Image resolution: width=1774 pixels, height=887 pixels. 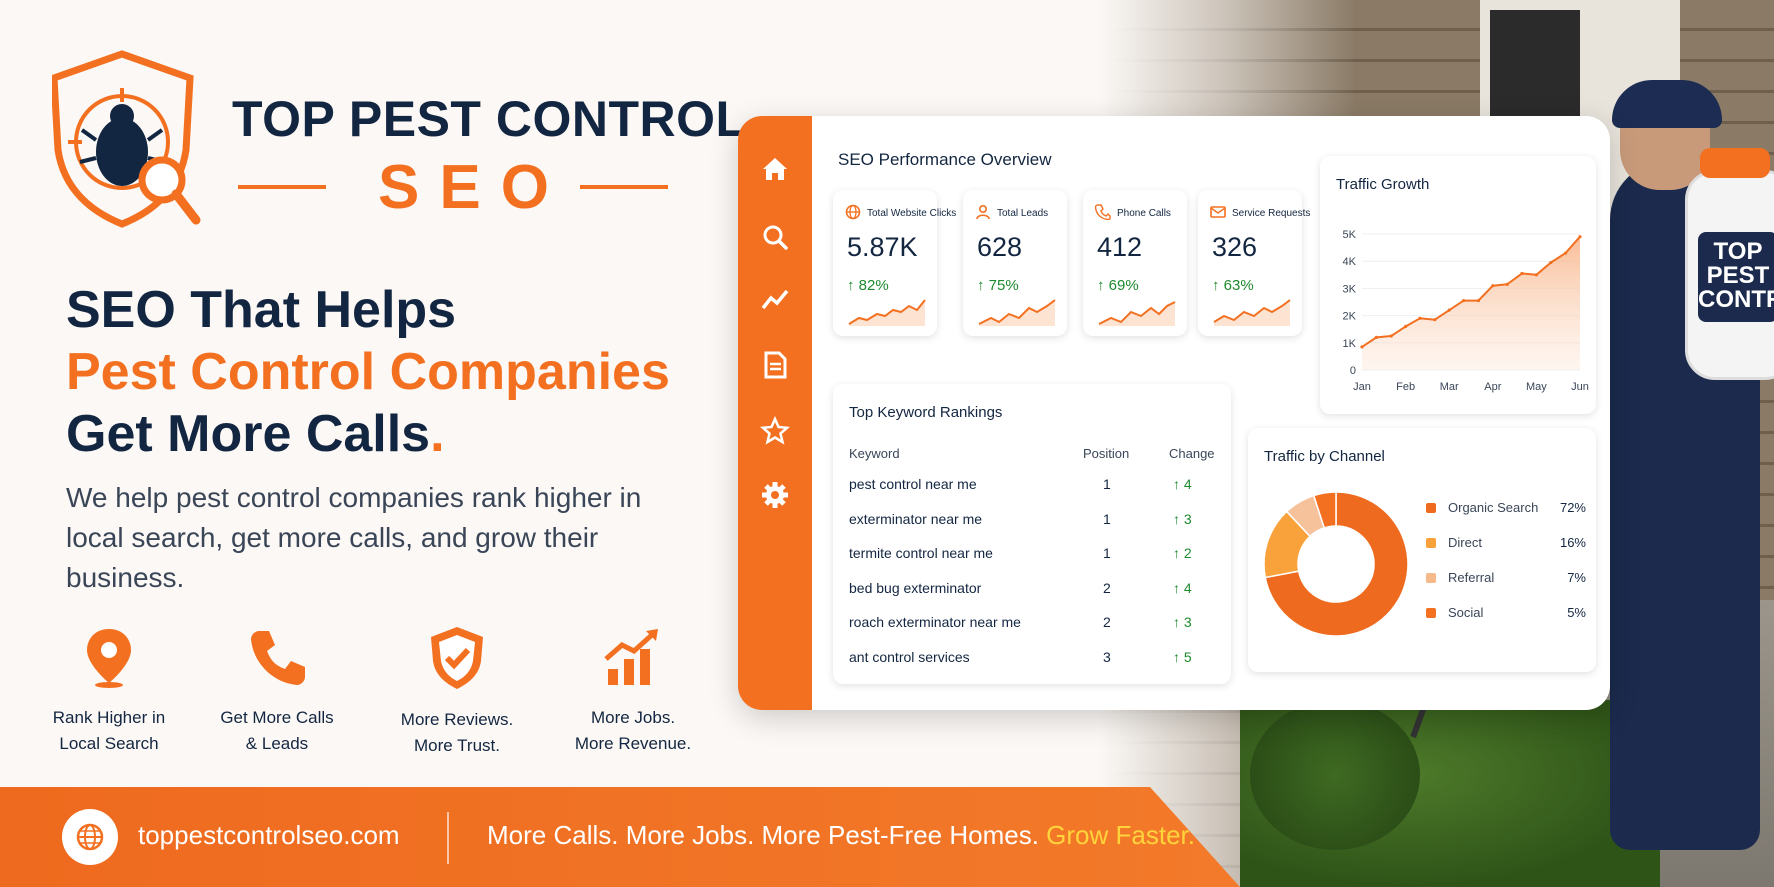 What do you see at coordinates (775, 237) in the screenshot?
I see `search-icon` at bounding box center [775, 237].